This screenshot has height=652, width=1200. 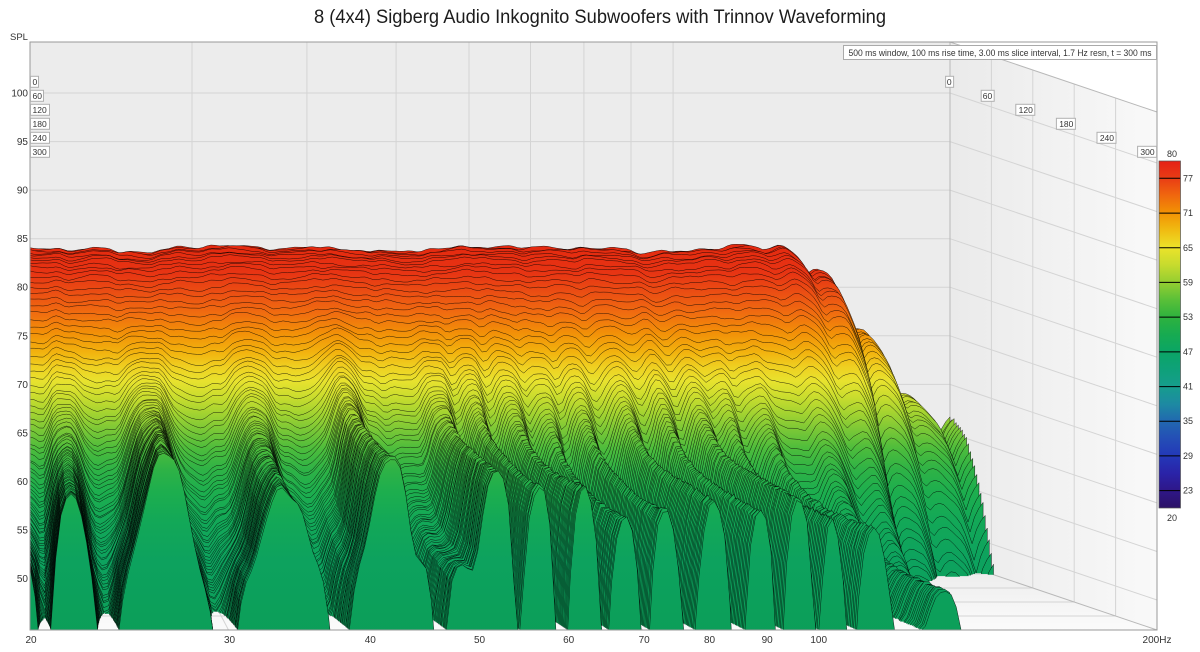 I want to click on svg-text: 95, so click(x=23, y=142).